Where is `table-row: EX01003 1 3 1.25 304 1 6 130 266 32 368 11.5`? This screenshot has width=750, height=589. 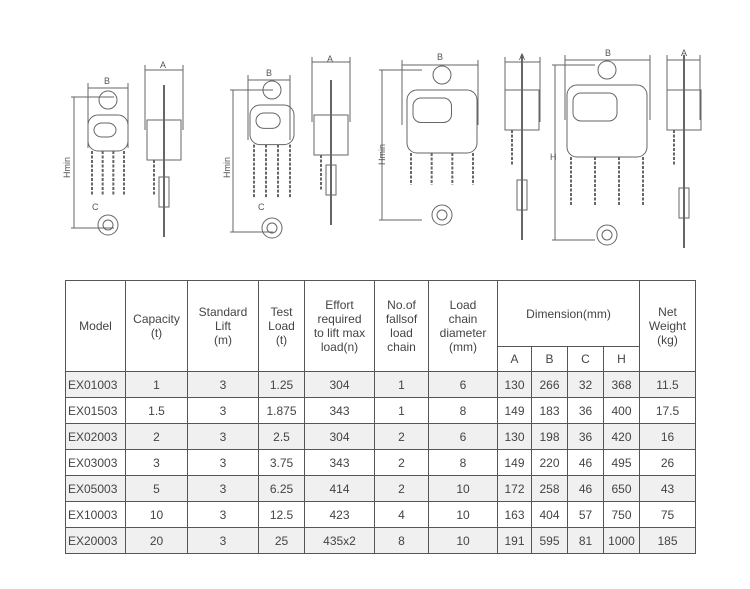 table-row: EX01003 1 3 1.25 304 1 6 130 266 32 368 11.5 is located at coordinates (380, 384).